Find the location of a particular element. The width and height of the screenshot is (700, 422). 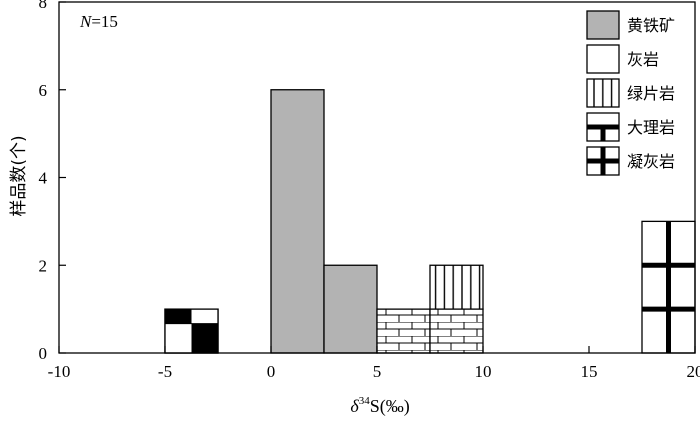

x-tick-label: -10 is located at coordinates (59, 371).